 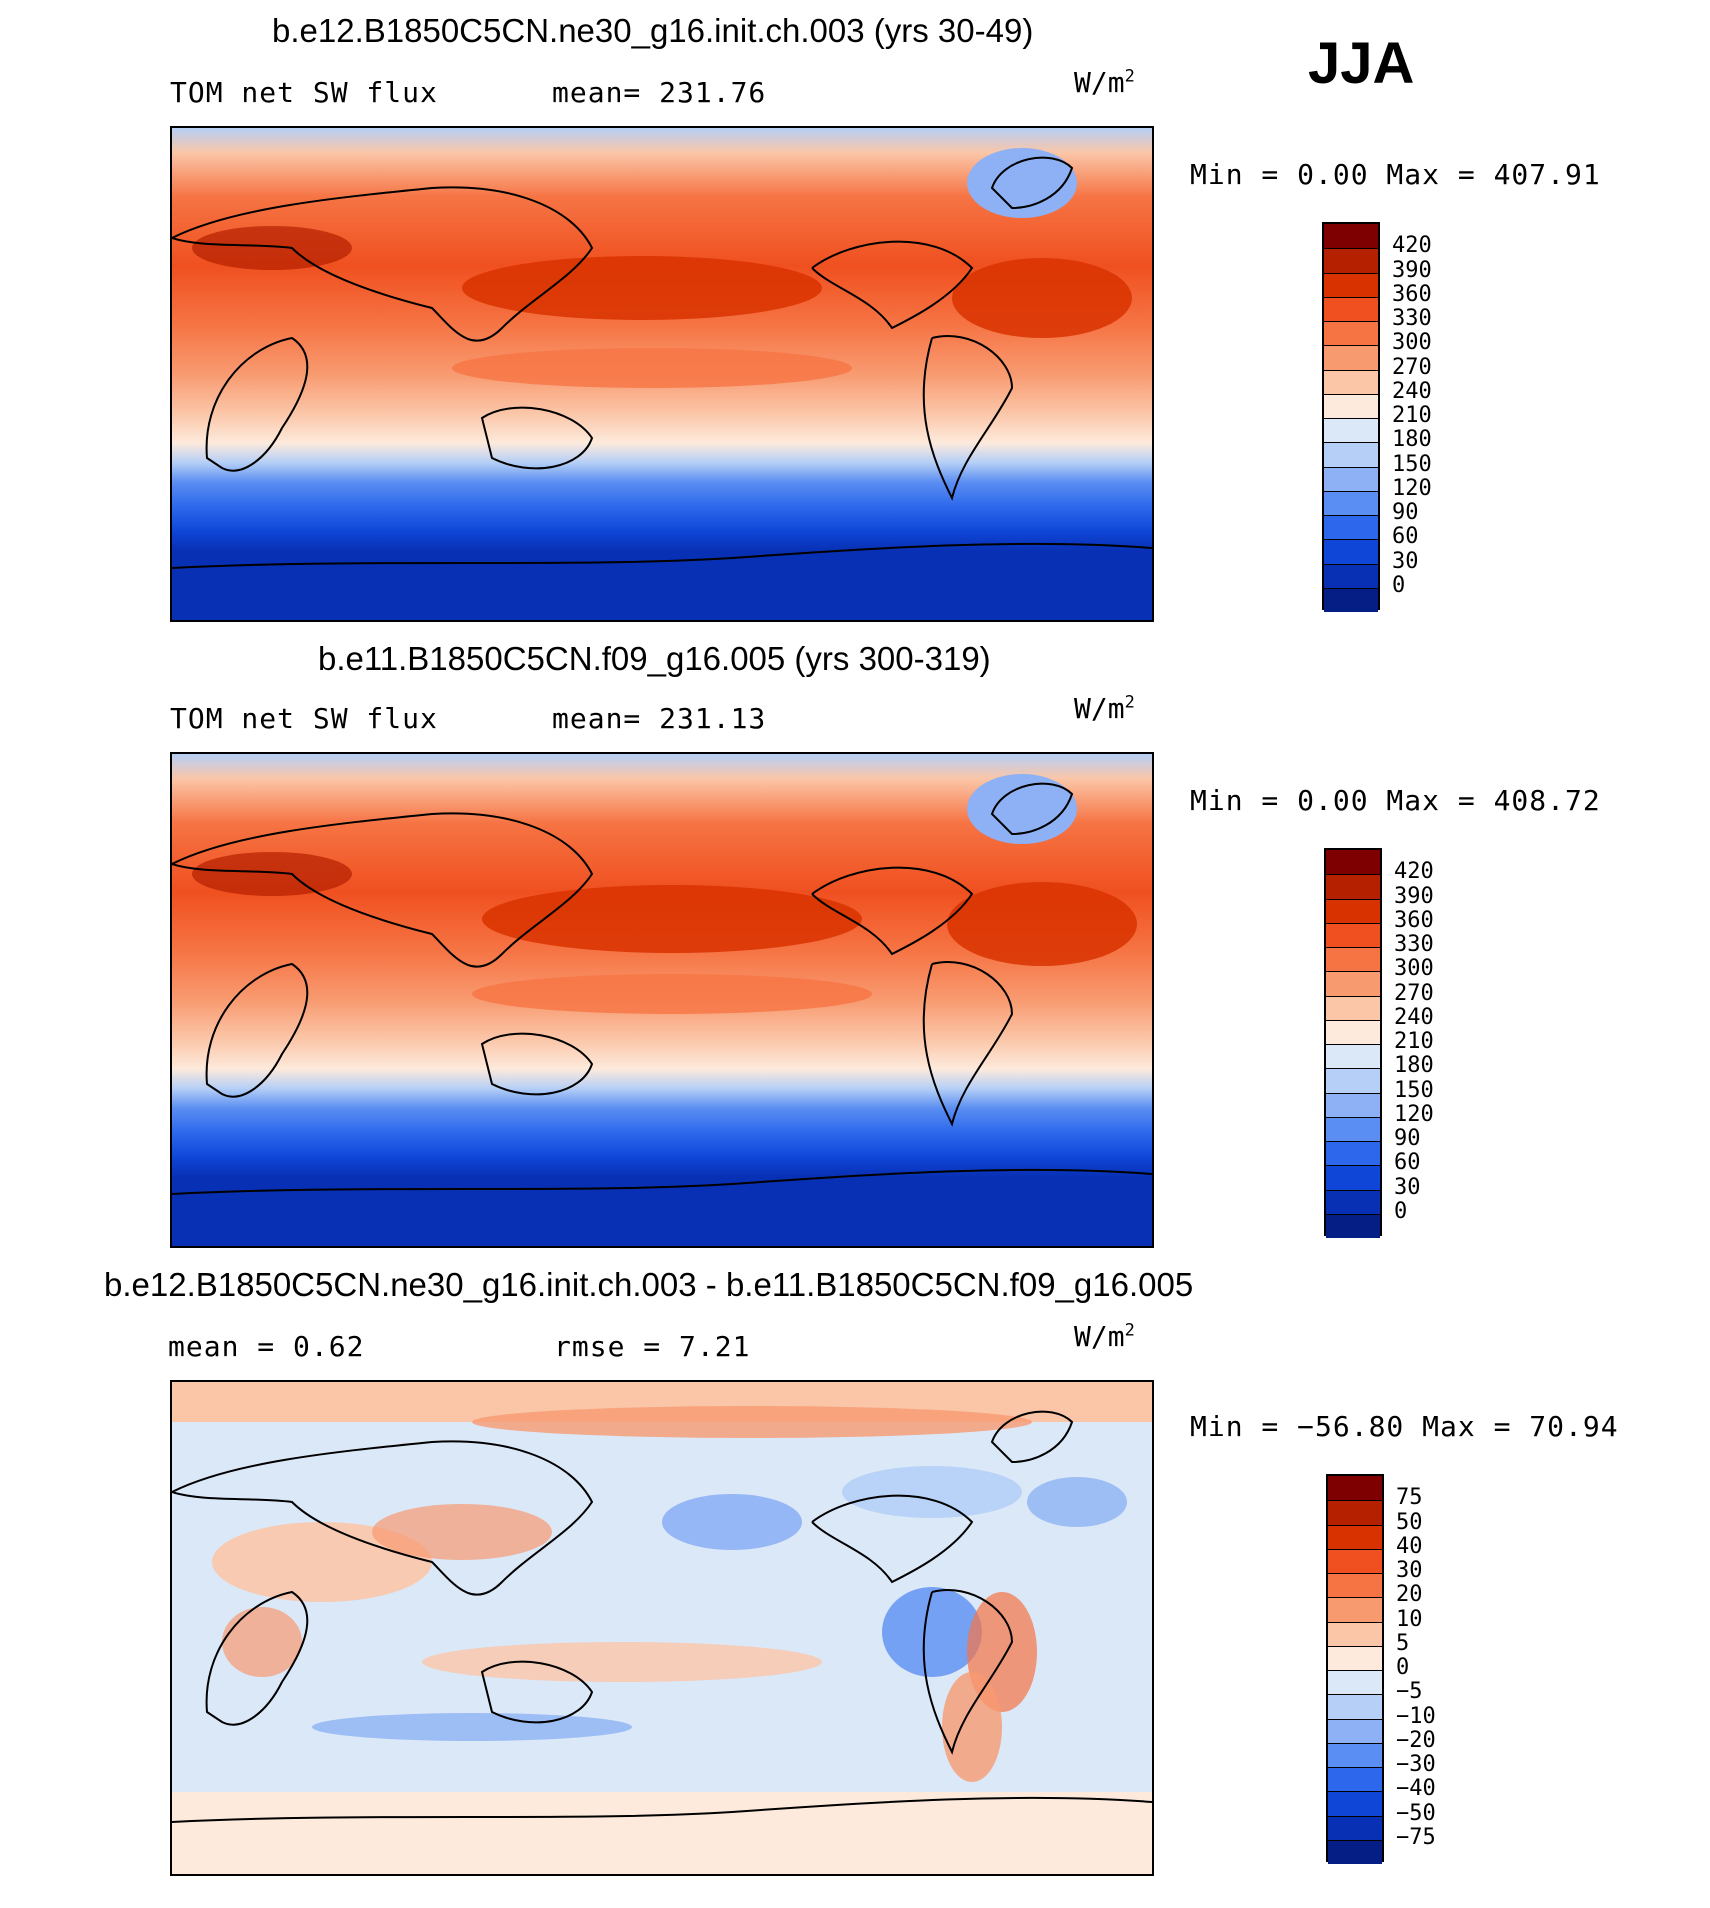 What do you see at coordinates (1407, 1138) in the screenshot?
I see `colorbar-tick-label: 90` at bounding box center [1407, 1138].